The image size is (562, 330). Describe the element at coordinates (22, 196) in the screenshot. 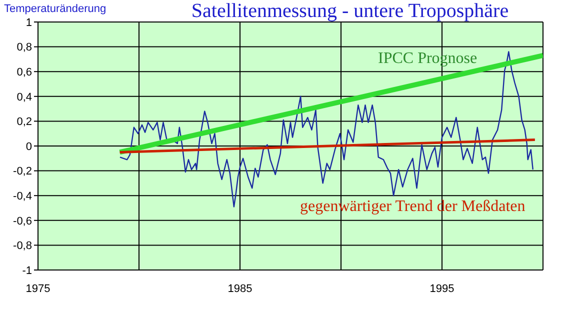

I see `y-tick-label: -0,4` at that location.